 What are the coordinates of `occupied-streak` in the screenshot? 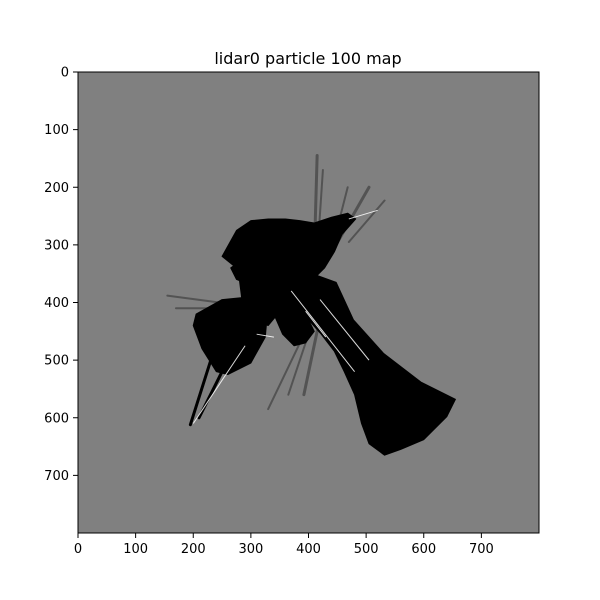 It's located at (203, 384).